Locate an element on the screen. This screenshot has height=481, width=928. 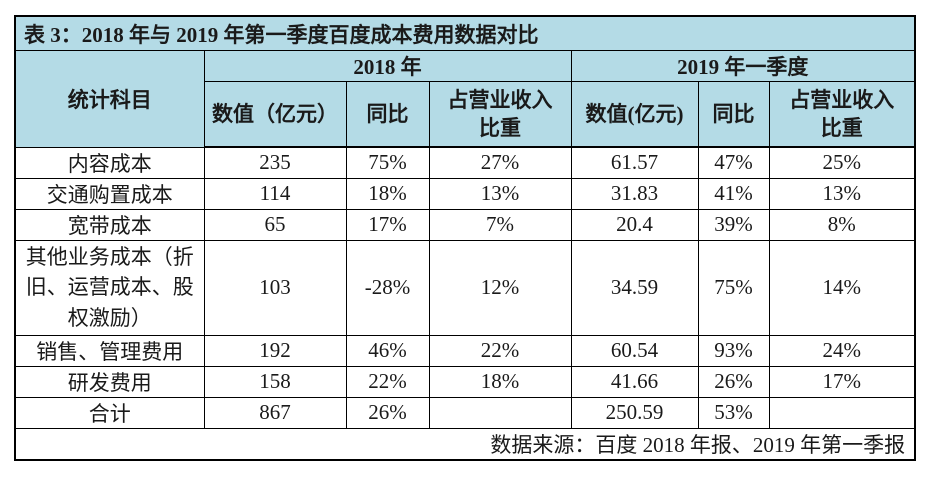
value-cell: 53% is located at coordinates (733, 412).